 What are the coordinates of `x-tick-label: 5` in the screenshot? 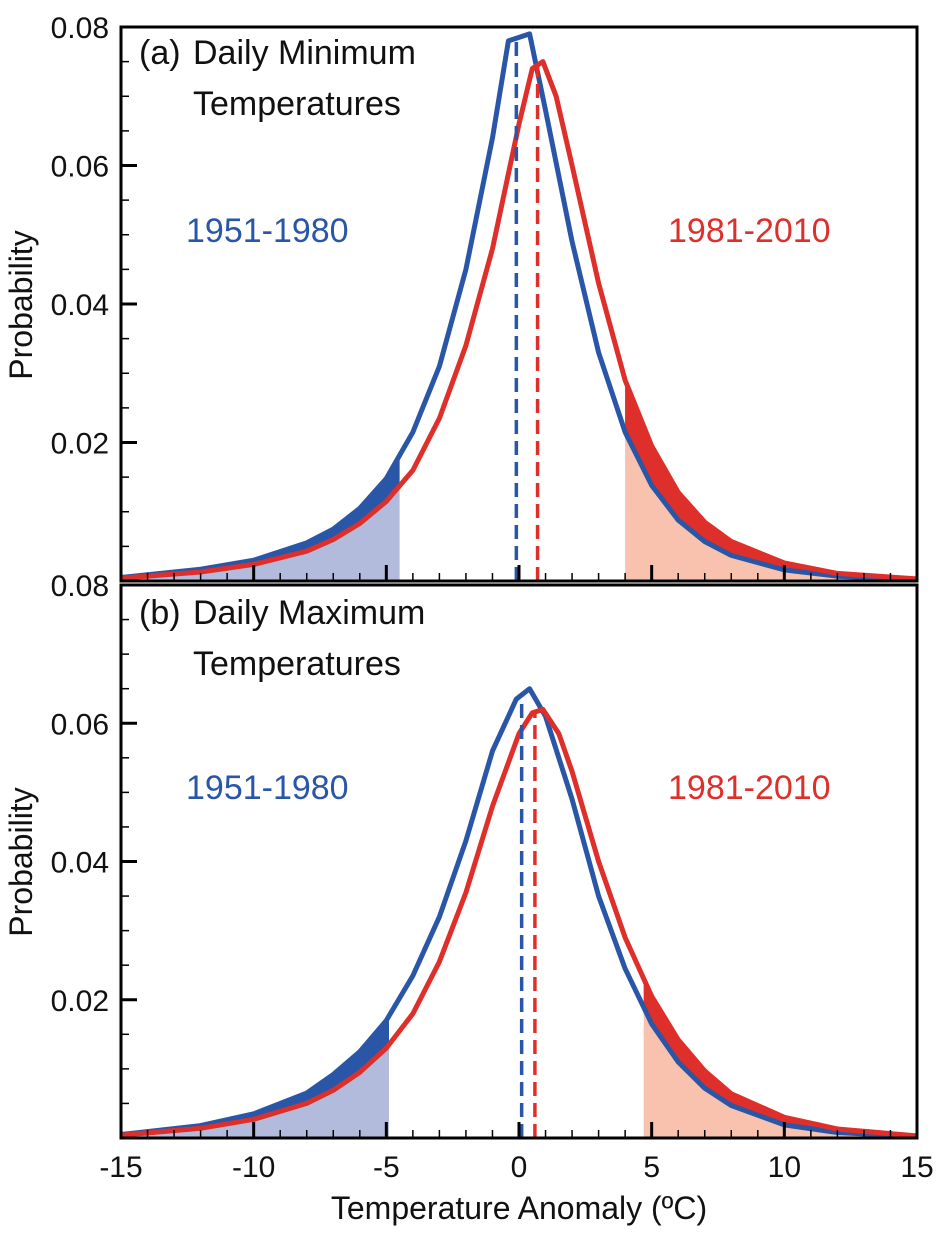 It's located at (651, 1167).